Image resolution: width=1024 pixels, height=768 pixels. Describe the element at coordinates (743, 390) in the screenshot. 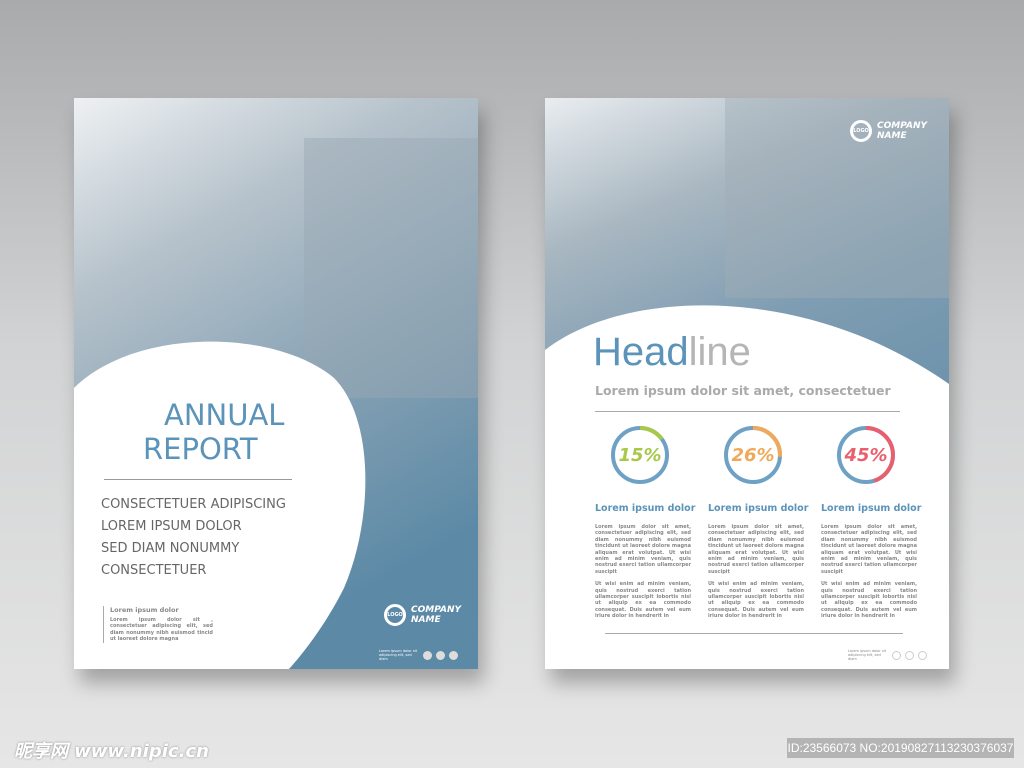

I see `subtitle: Lorem ipsum dolor sit amet, consectetuer` at that location.